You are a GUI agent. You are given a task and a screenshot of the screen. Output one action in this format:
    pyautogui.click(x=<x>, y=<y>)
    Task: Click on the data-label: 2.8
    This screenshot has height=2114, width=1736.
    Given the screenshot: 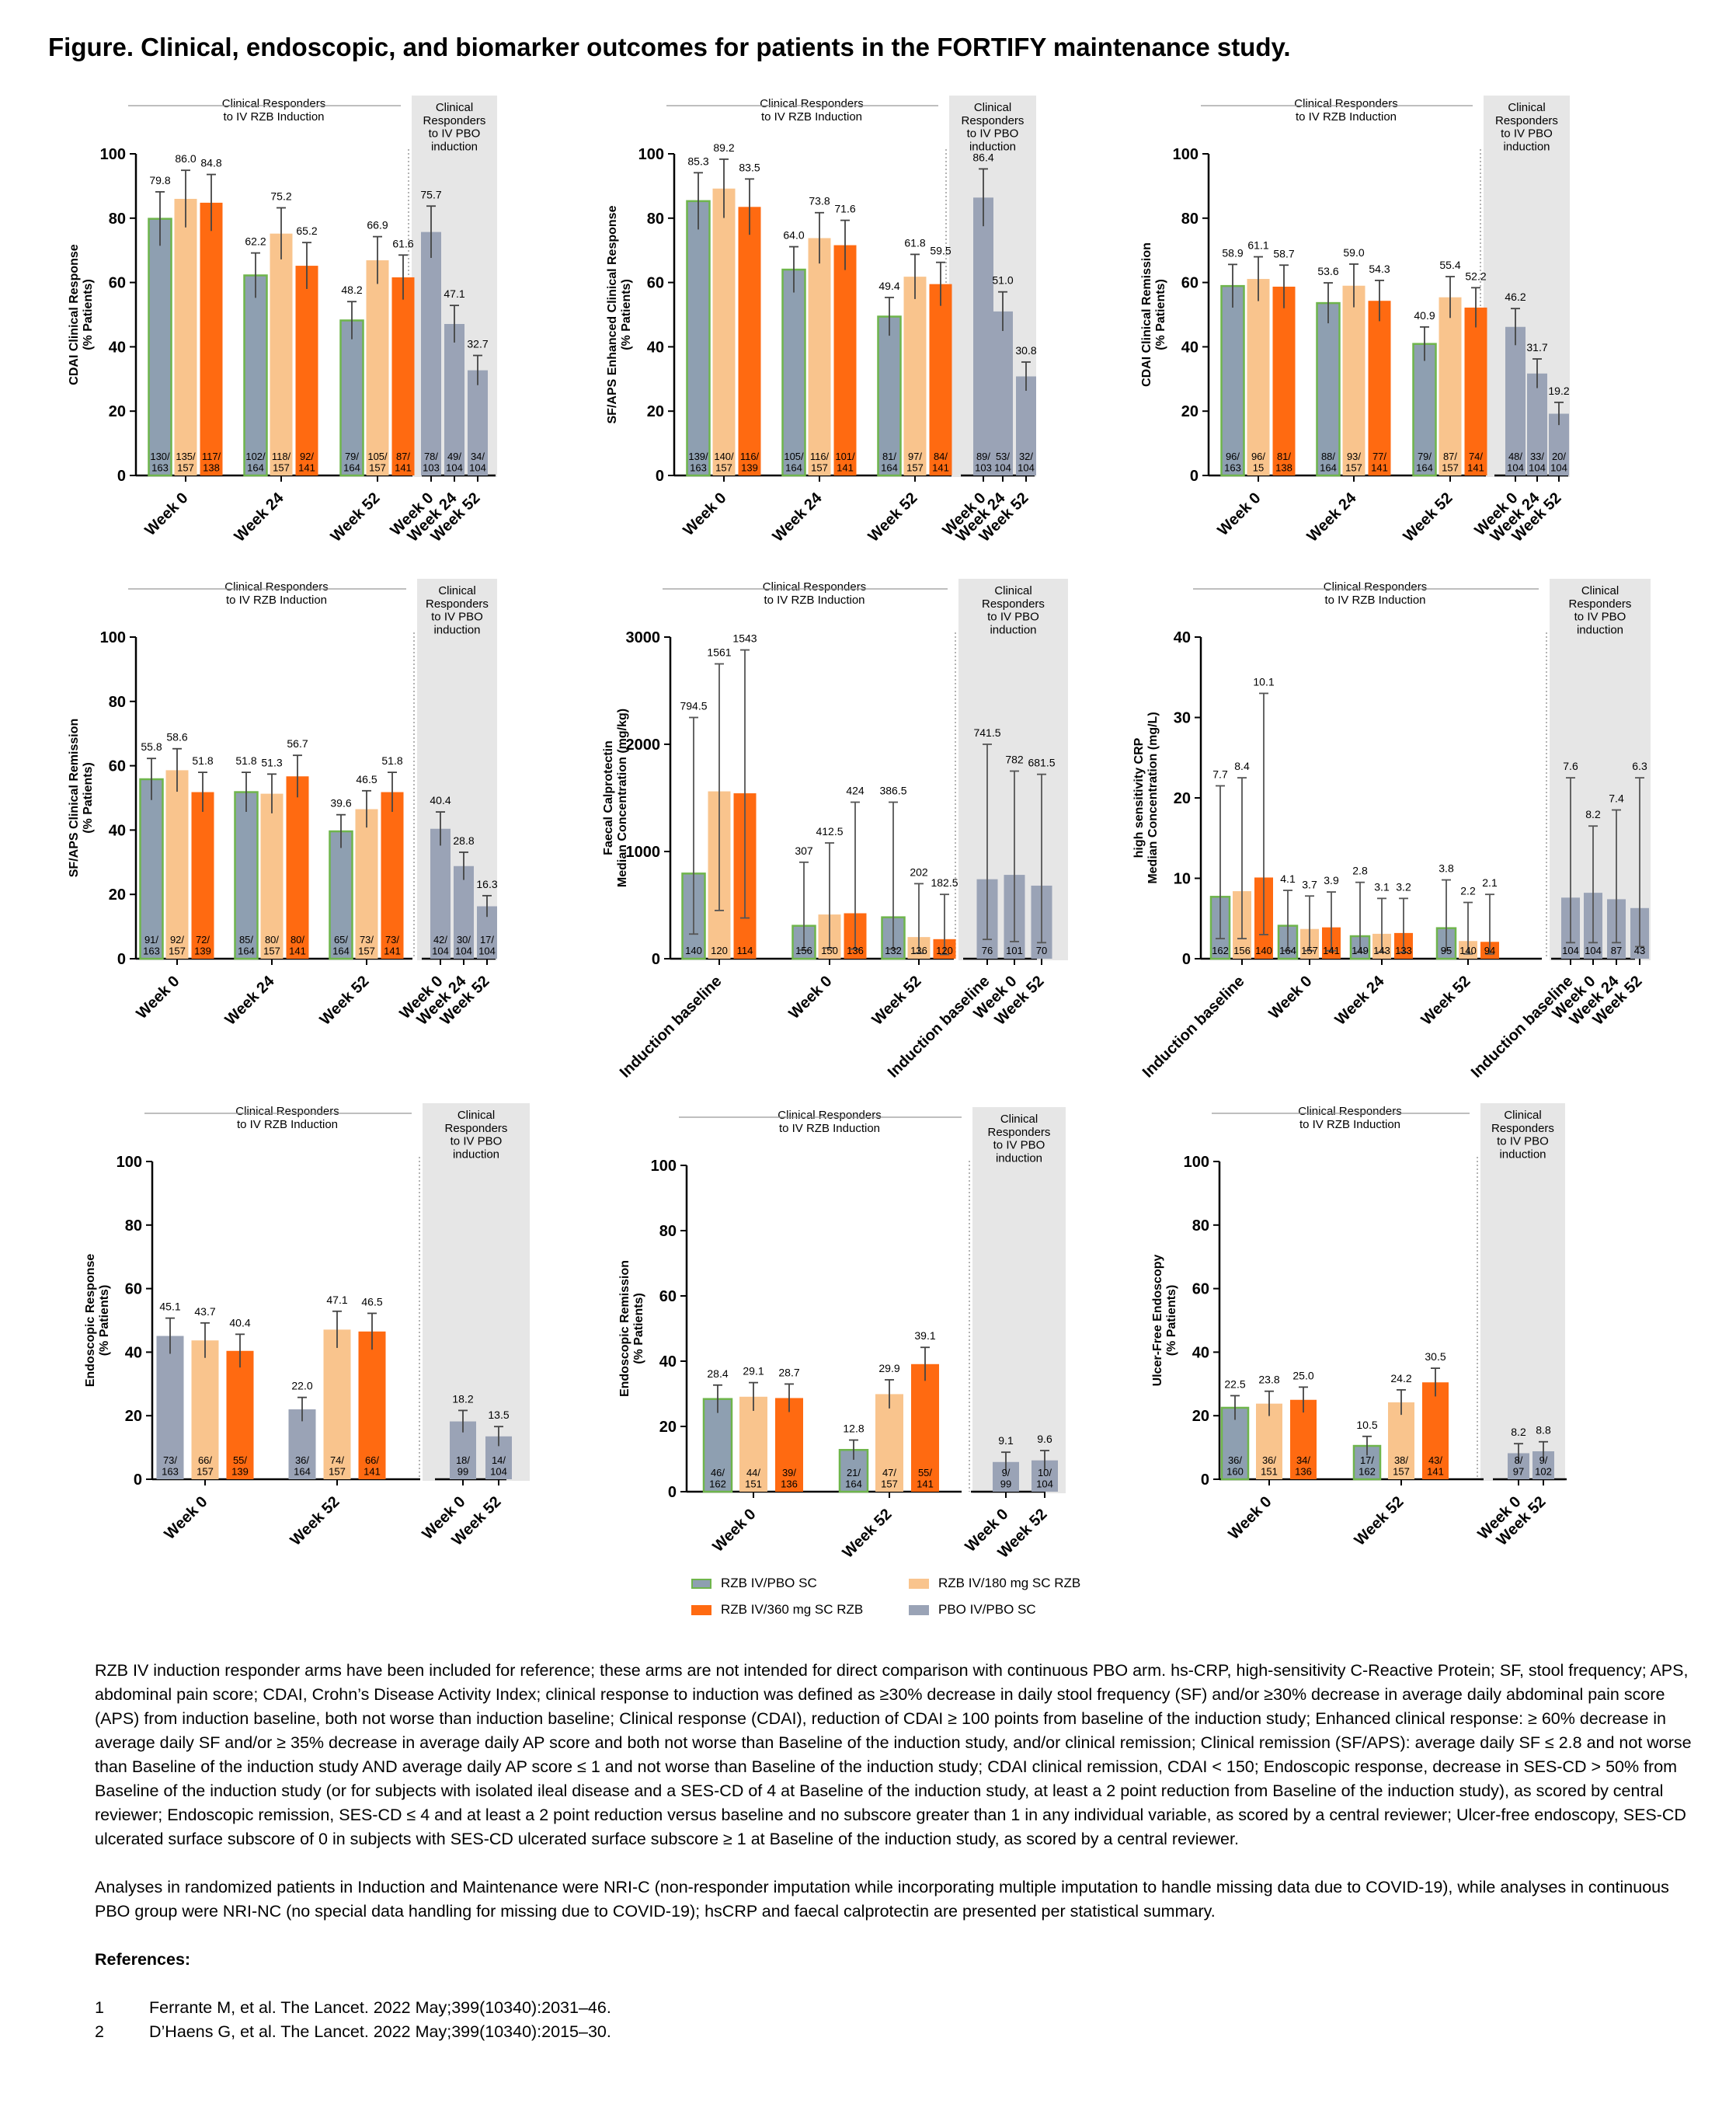 What is the action you would take?
    pyautogui.click(x=1360, y=871)
    